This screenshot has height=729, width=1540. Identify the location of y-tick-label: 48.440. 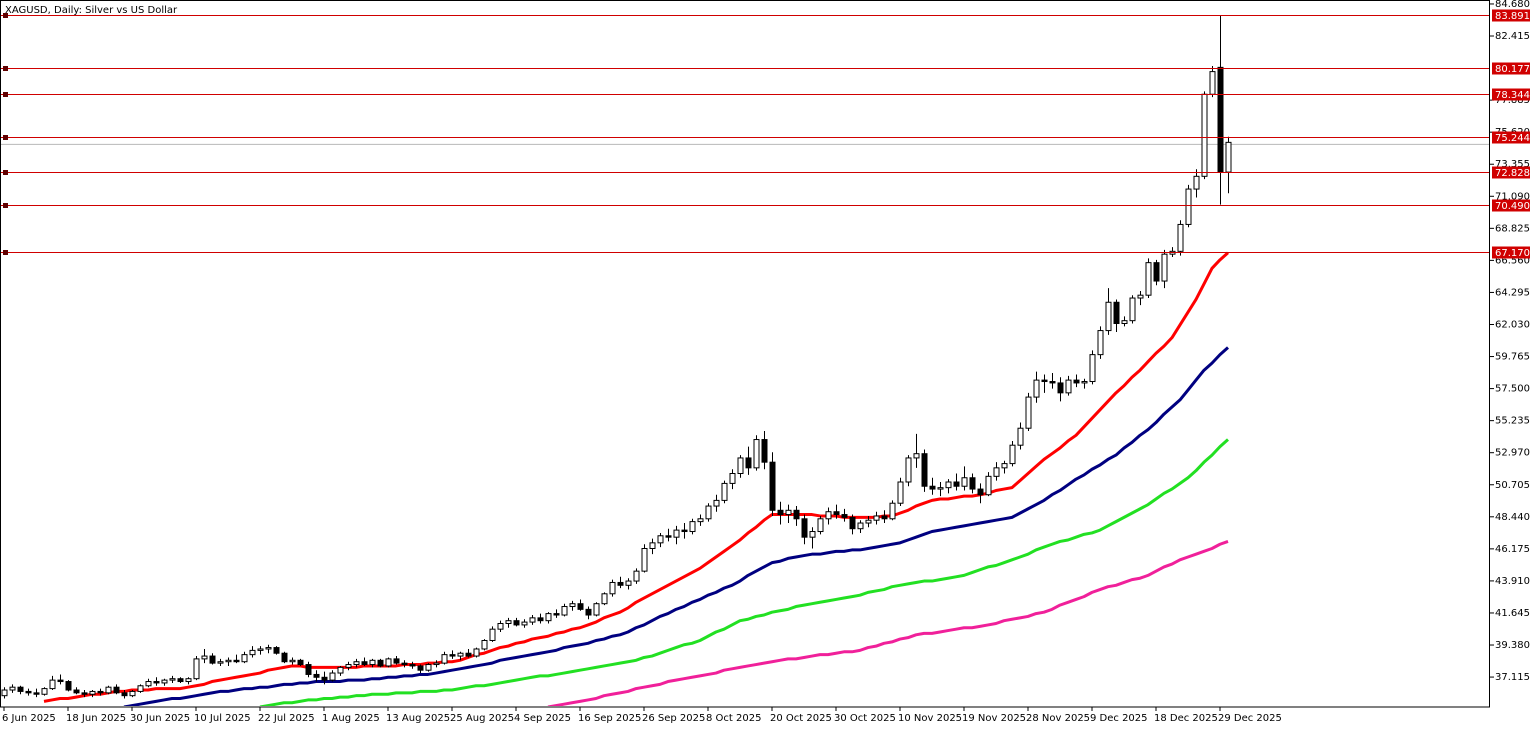
(1512, 517).